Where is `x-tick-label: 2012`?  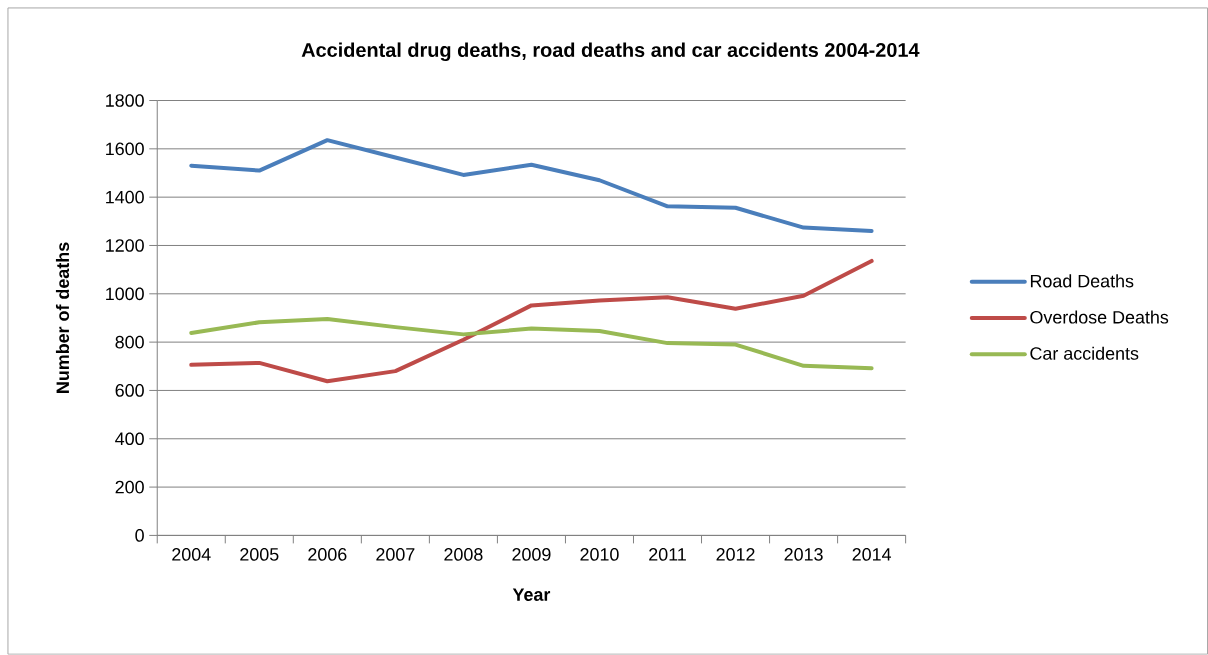 x-tick-label: 2012 is located at coordinates (735, 554).